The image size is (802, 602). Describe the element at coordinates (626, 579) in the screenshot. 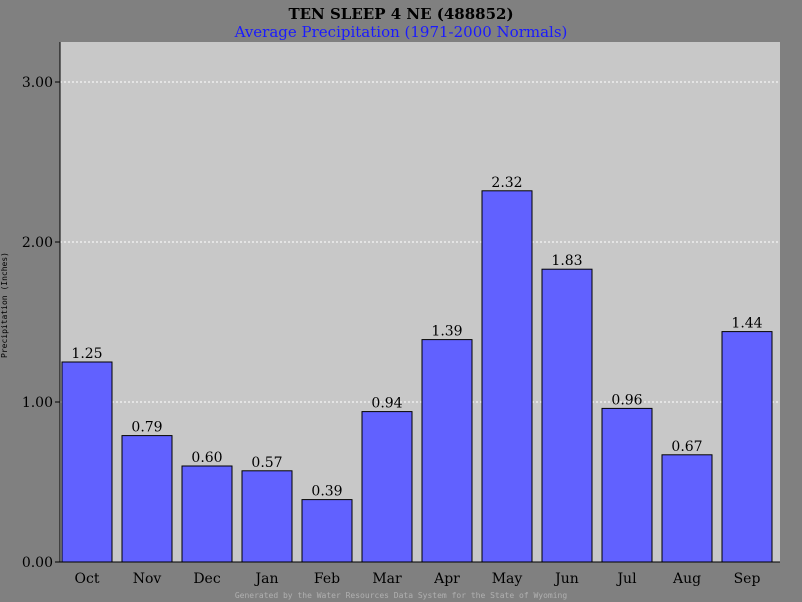

I see `x-tick-label: Jul` at that location.